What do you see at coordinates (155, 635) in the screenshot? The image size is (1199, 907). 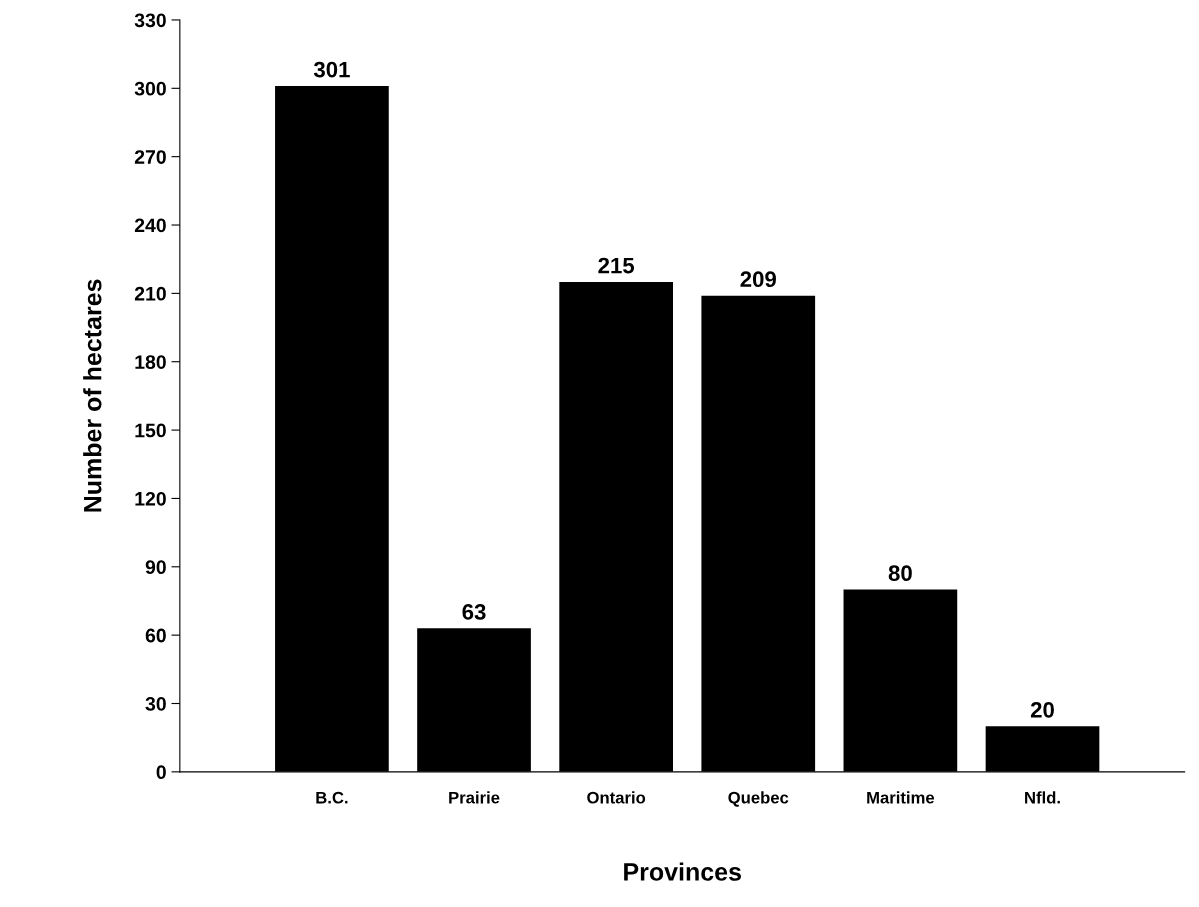 I see `y-tick-label: 60` at bounding box center [155, 635].